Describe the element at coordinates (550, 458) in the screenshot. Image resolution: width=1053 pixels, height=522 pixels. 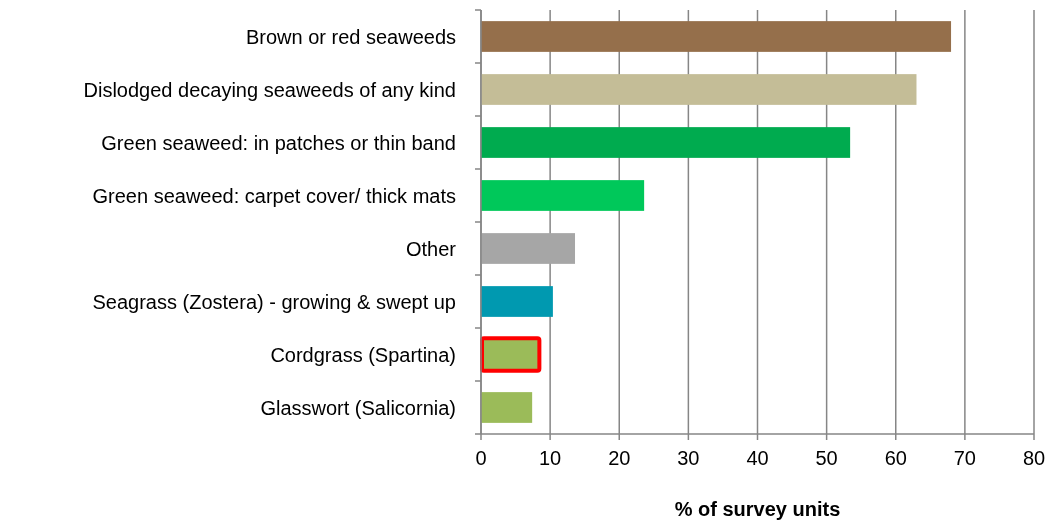
I see `x-tick-label: 10` at that location.